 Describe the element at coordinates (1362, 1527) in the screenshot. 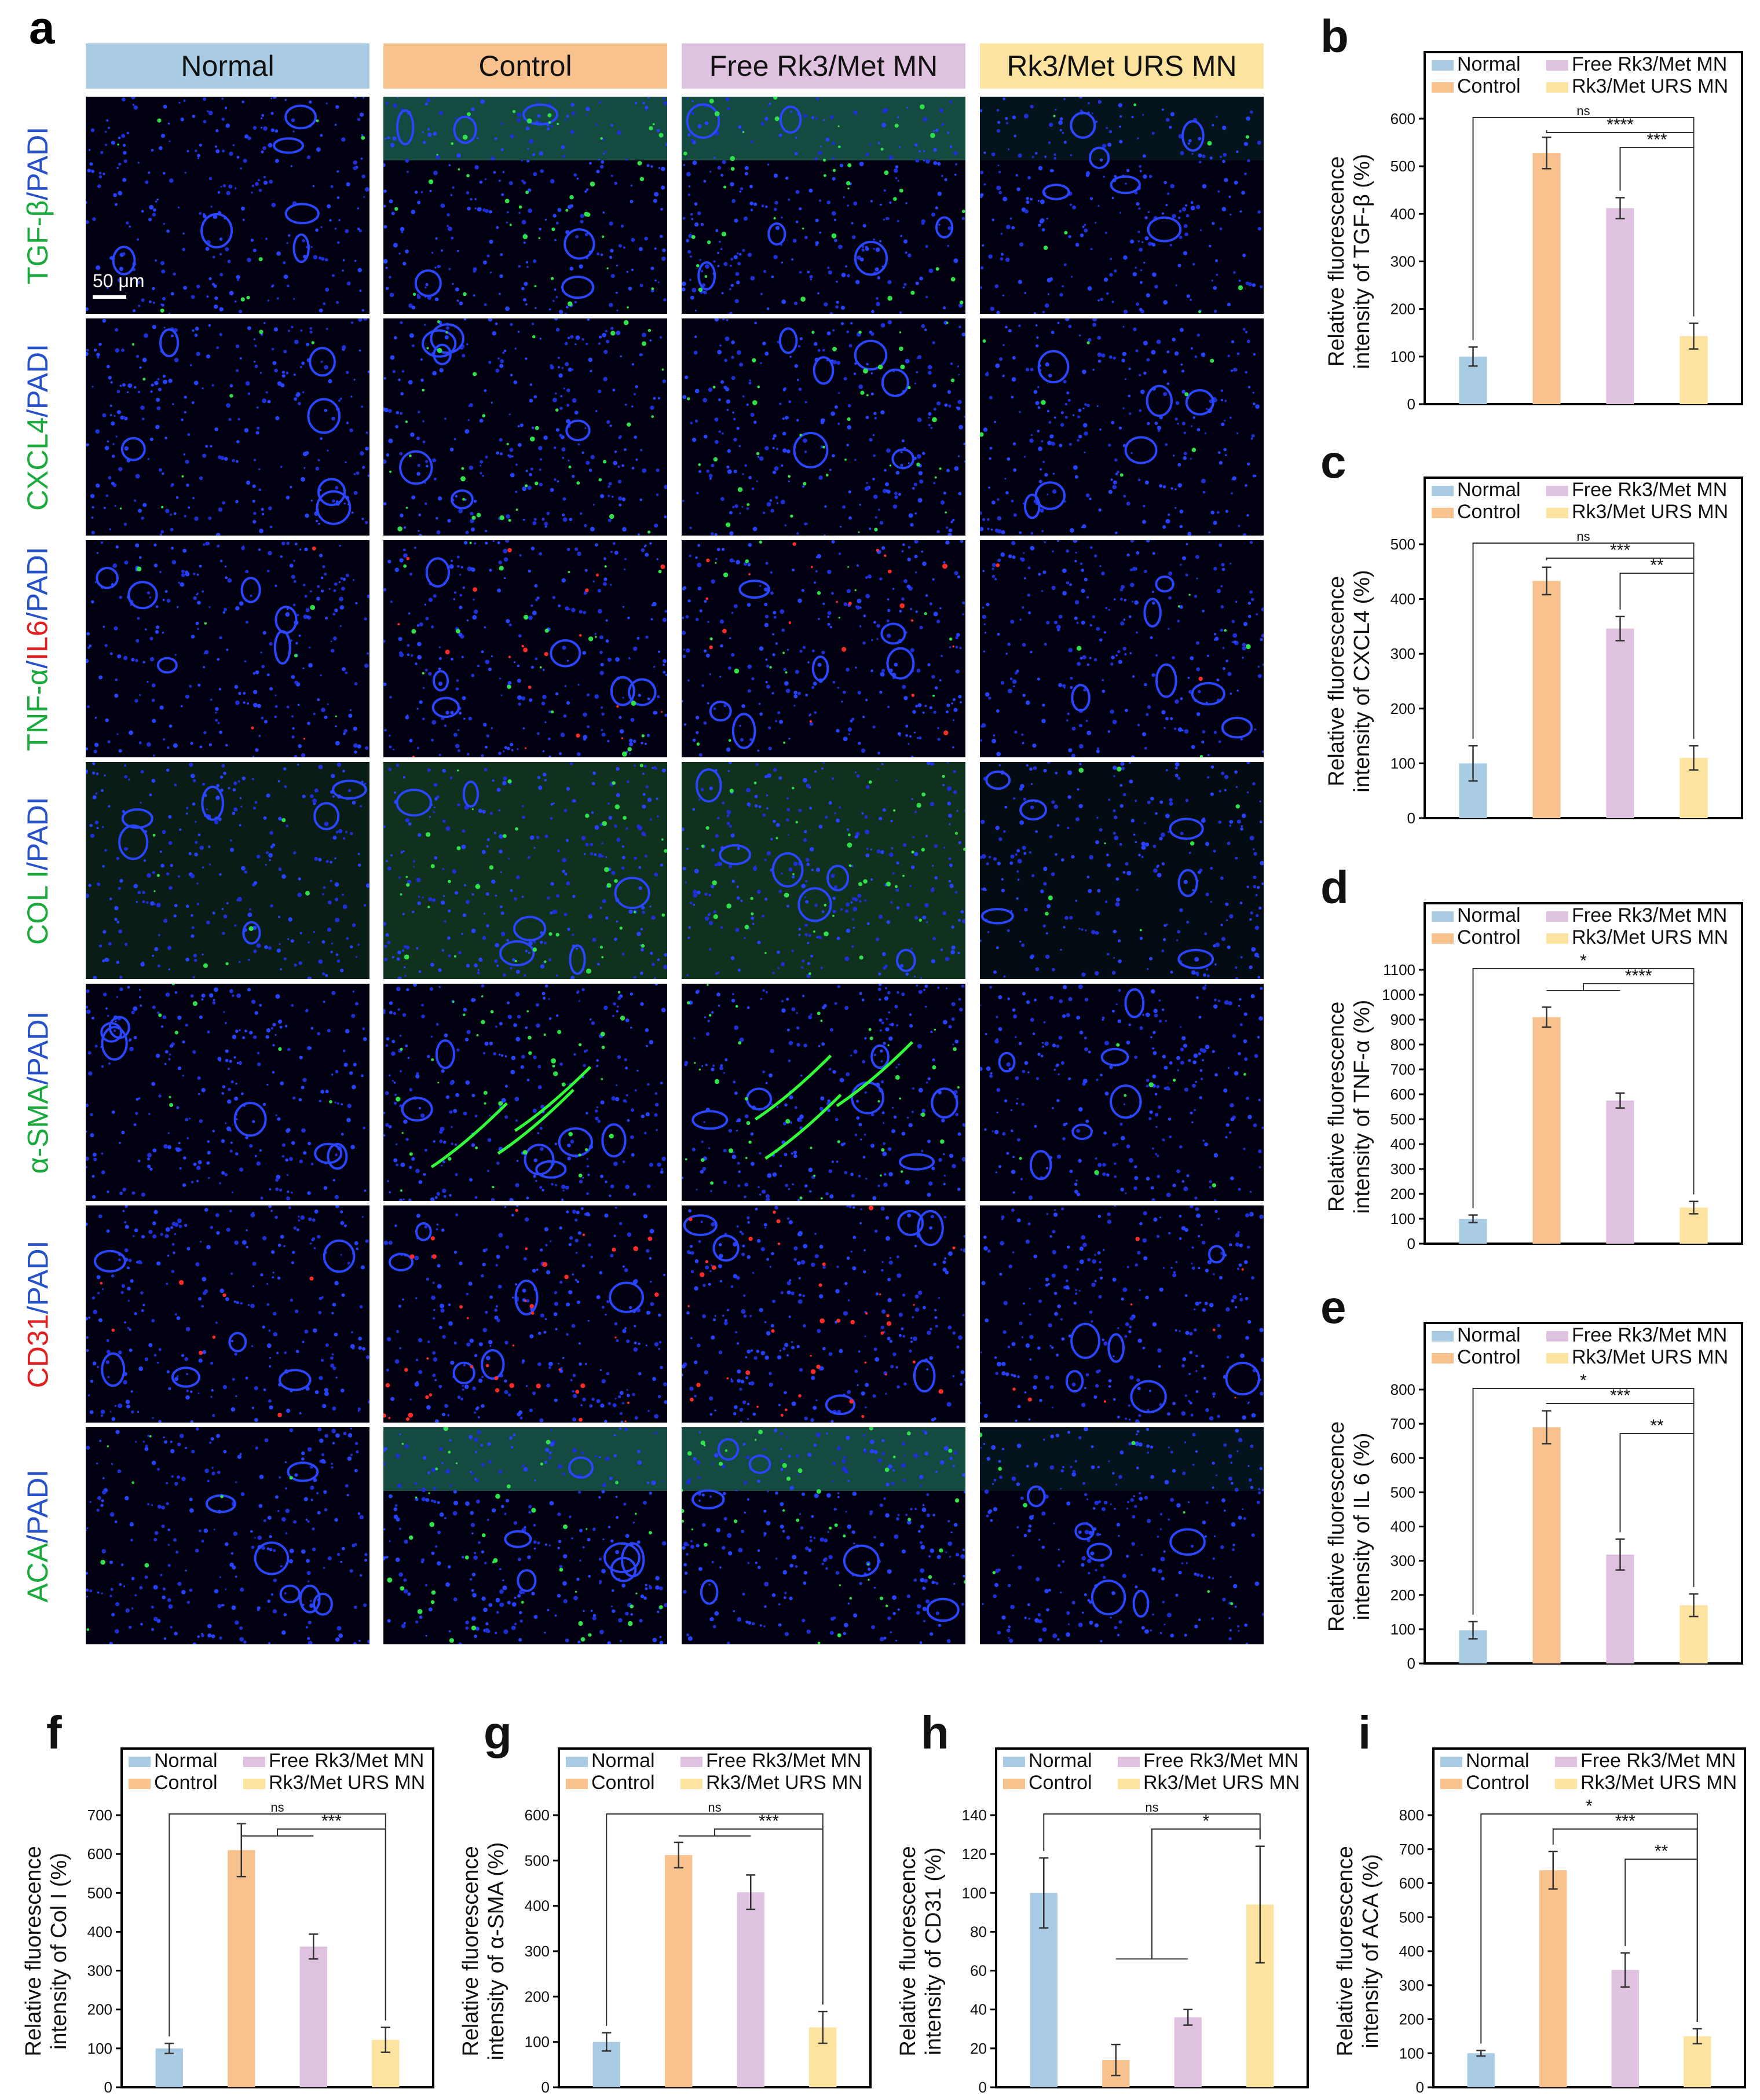

I see `y-axis-label-line: intensity of IL 6 (%)` at that location.